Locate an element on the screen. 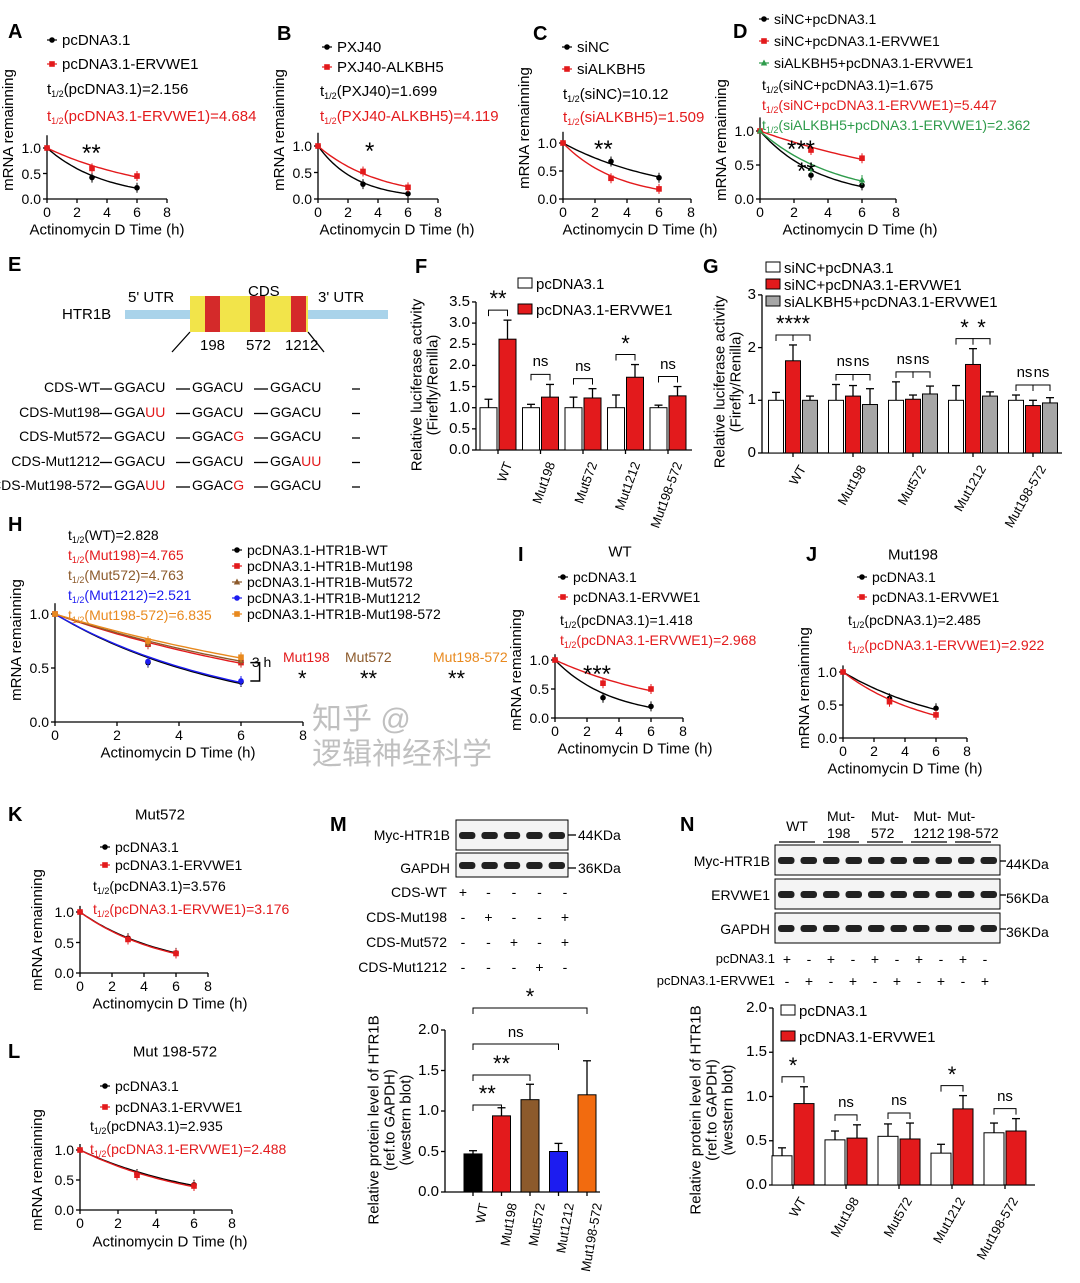  time-point-bracket is located at coordinates (255, 671).